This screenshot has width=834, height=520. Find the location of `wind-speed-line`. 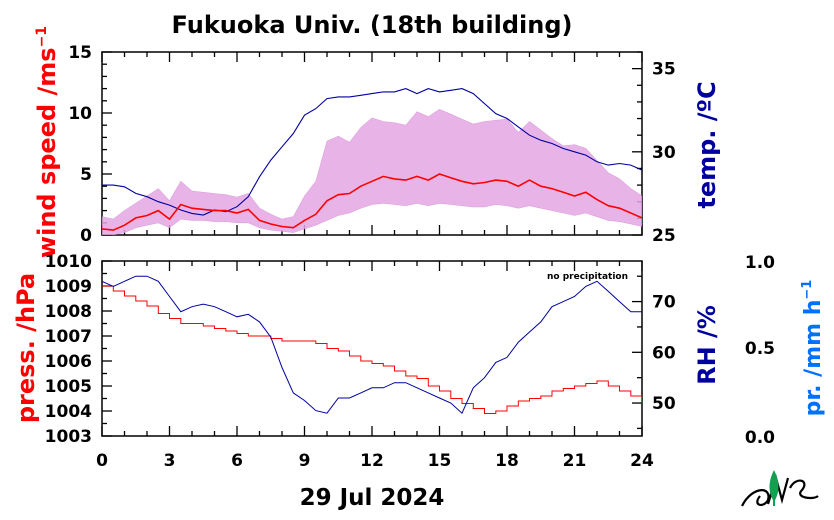

wind-speed-line is located at coordinates (372, 202).